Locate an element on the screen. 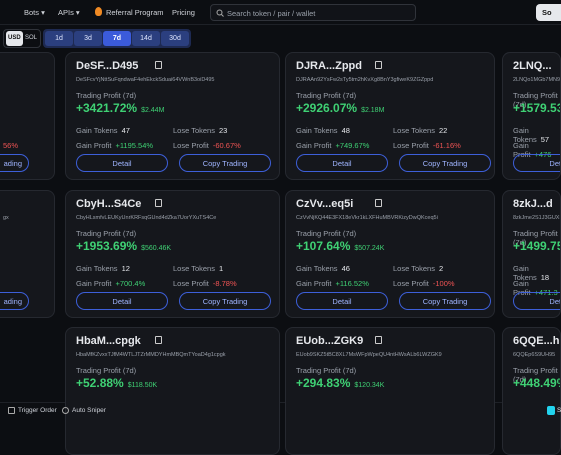  nav-item: APIs ▾ is located at coordinates (69, 12).